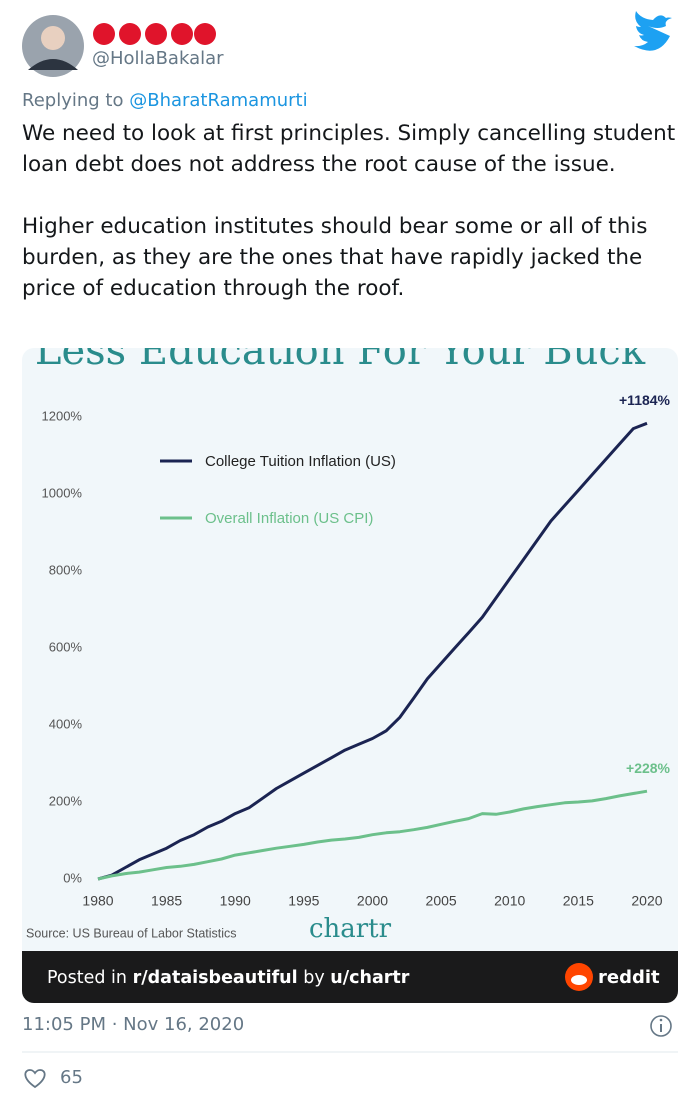 Image resolution: width=700 pixels, height=1106 pixels. I want to click on y-tick-label: 1200%, so click(62, 416).